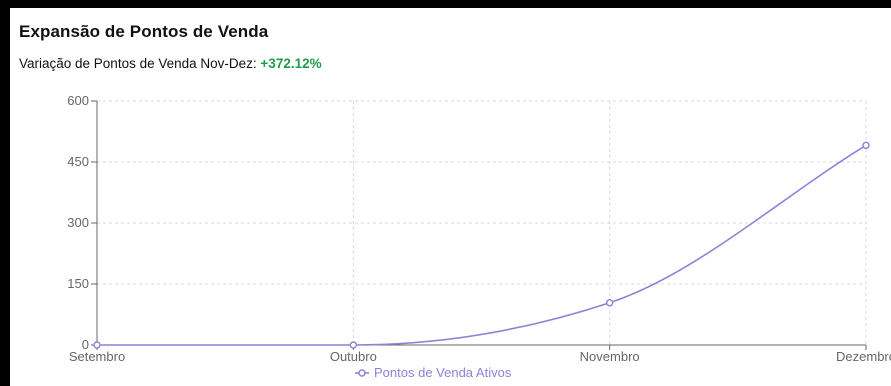 This screenshot has height=386, width=891. I want to click on x-tick-label: Setembro, so click(97, 356).